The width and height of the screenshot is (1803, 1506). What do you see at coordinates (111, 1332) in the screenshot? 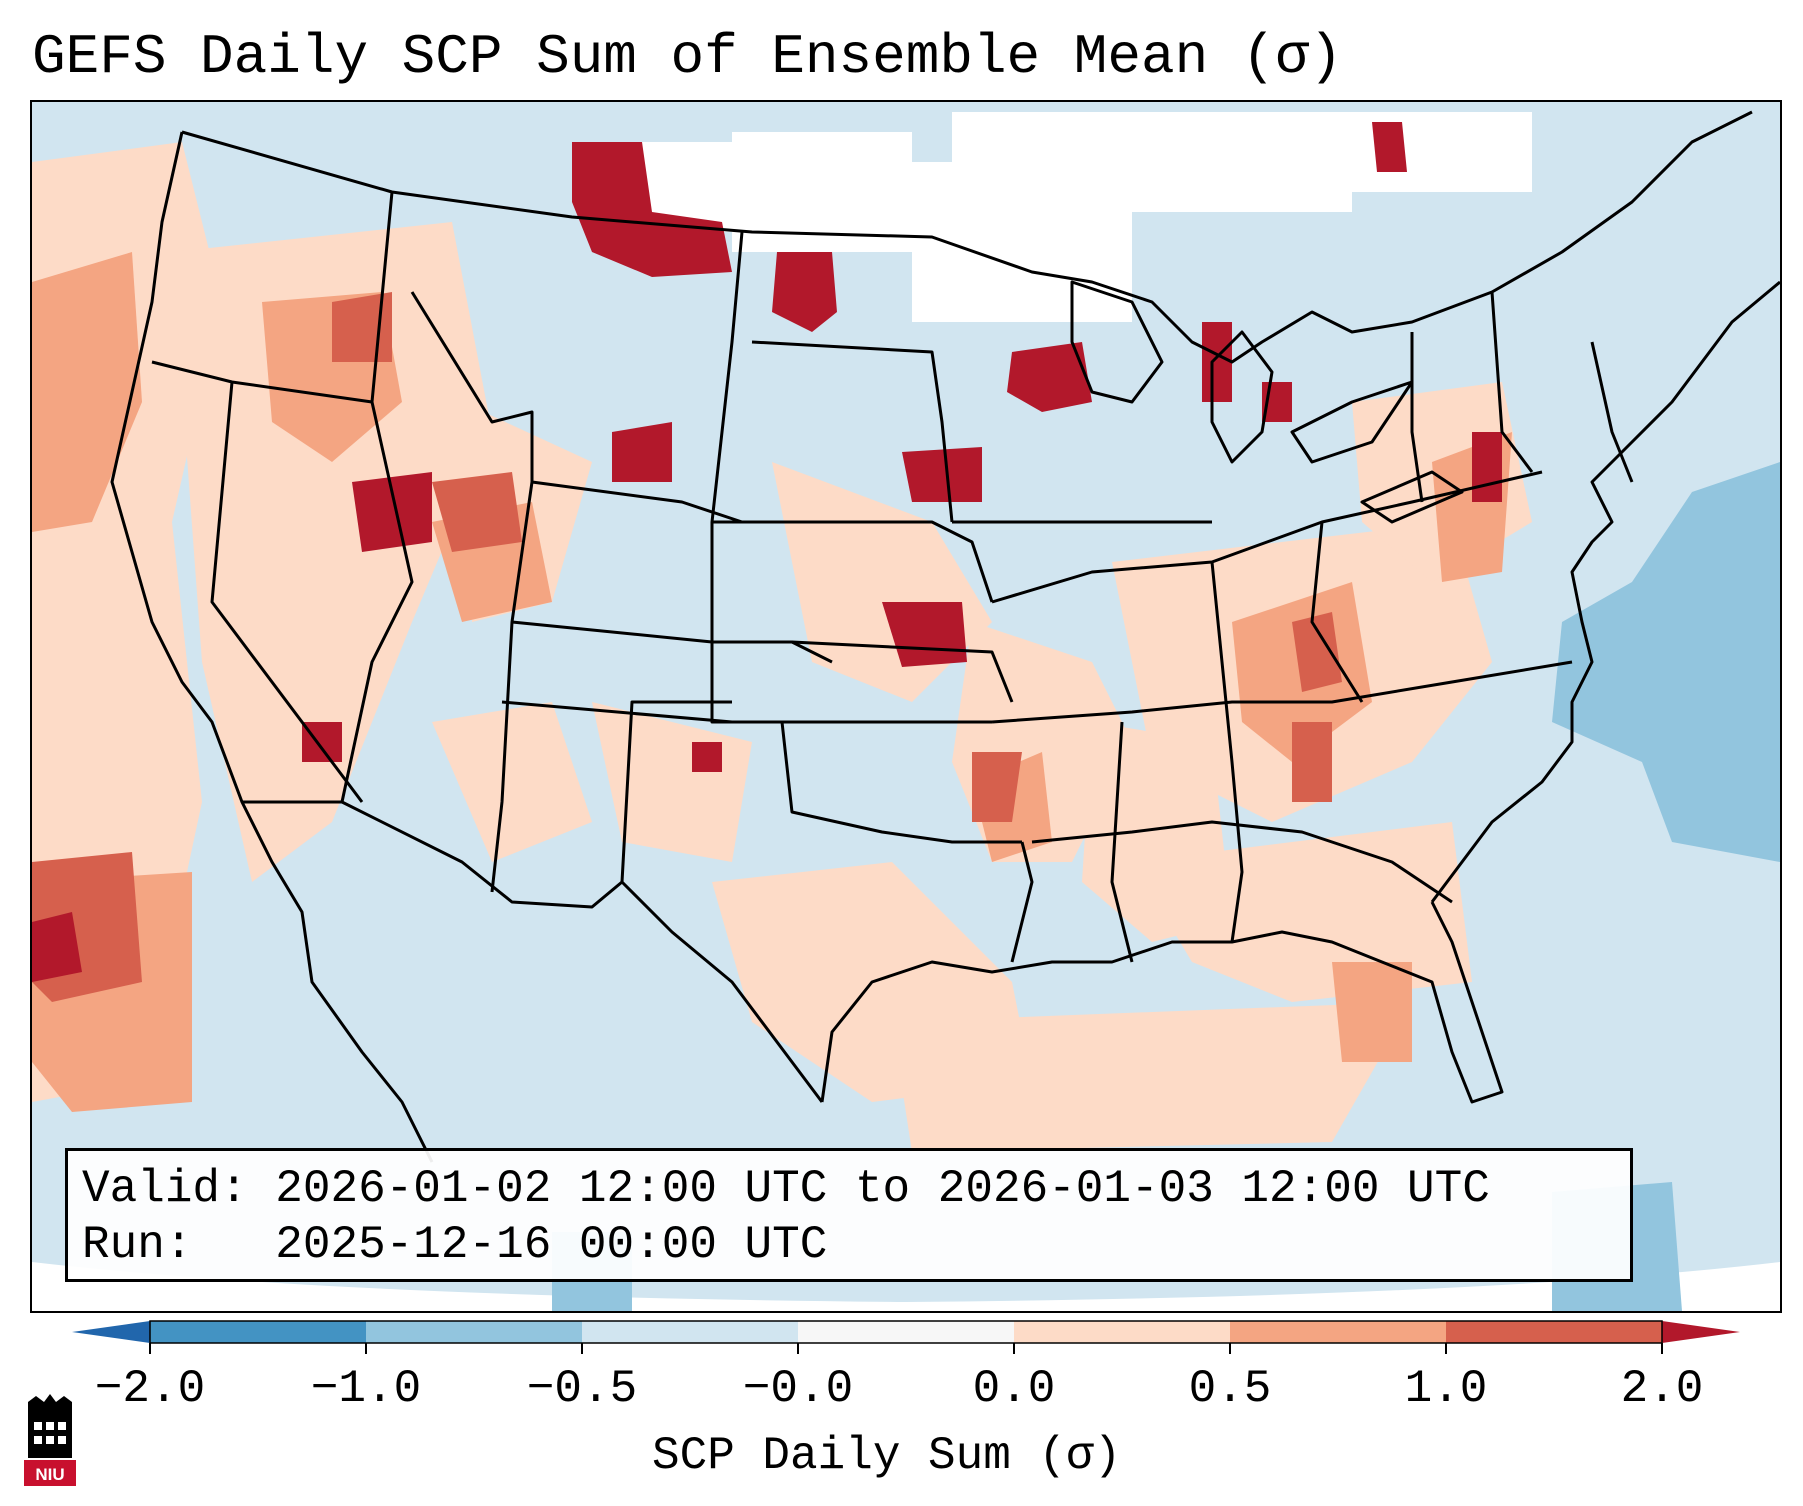
I see `colorbar-under-arrow` at bounding box center [111, 1332].